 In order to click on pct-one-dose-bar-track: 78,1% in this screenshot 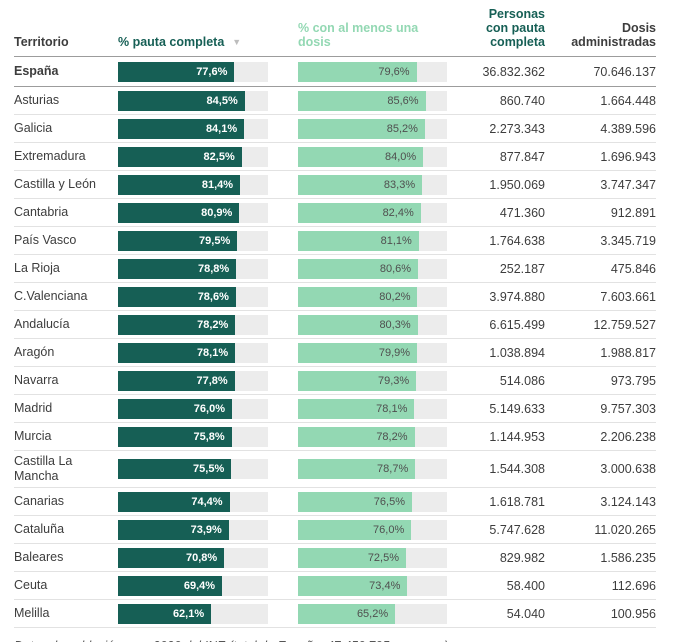, I will do `click(372, 408)`.